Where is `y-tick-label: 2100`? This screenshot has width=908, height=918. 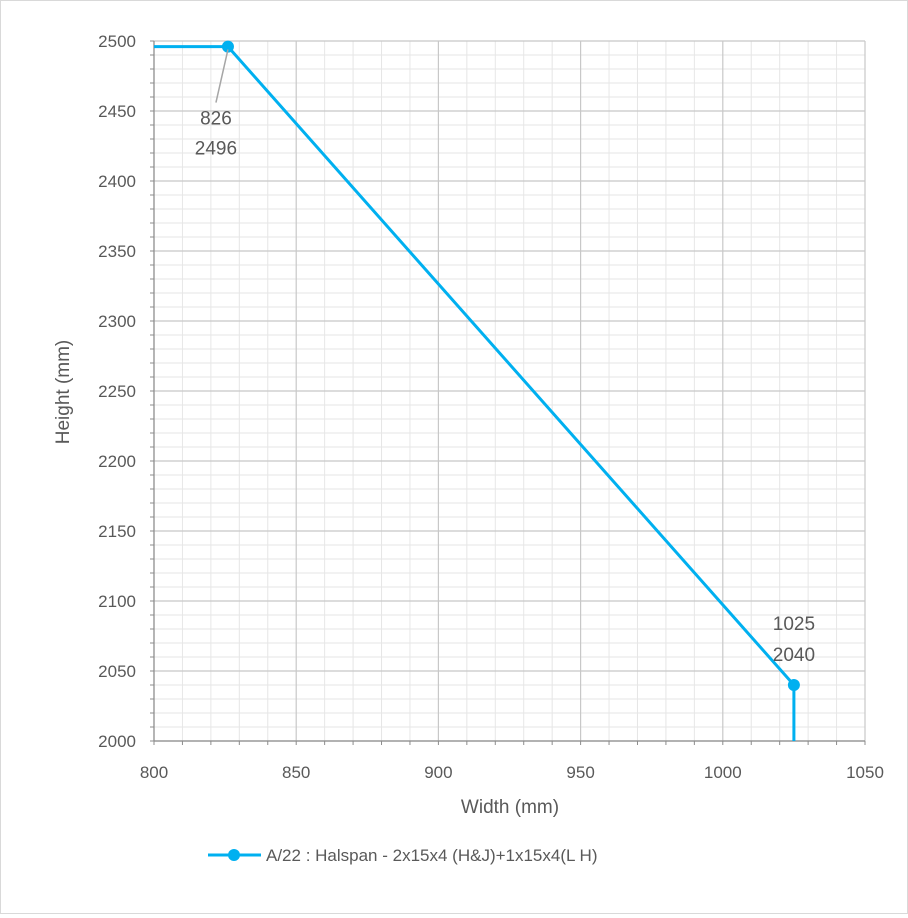 y-tick-label: 2100 is located at coordinates (117, 601).